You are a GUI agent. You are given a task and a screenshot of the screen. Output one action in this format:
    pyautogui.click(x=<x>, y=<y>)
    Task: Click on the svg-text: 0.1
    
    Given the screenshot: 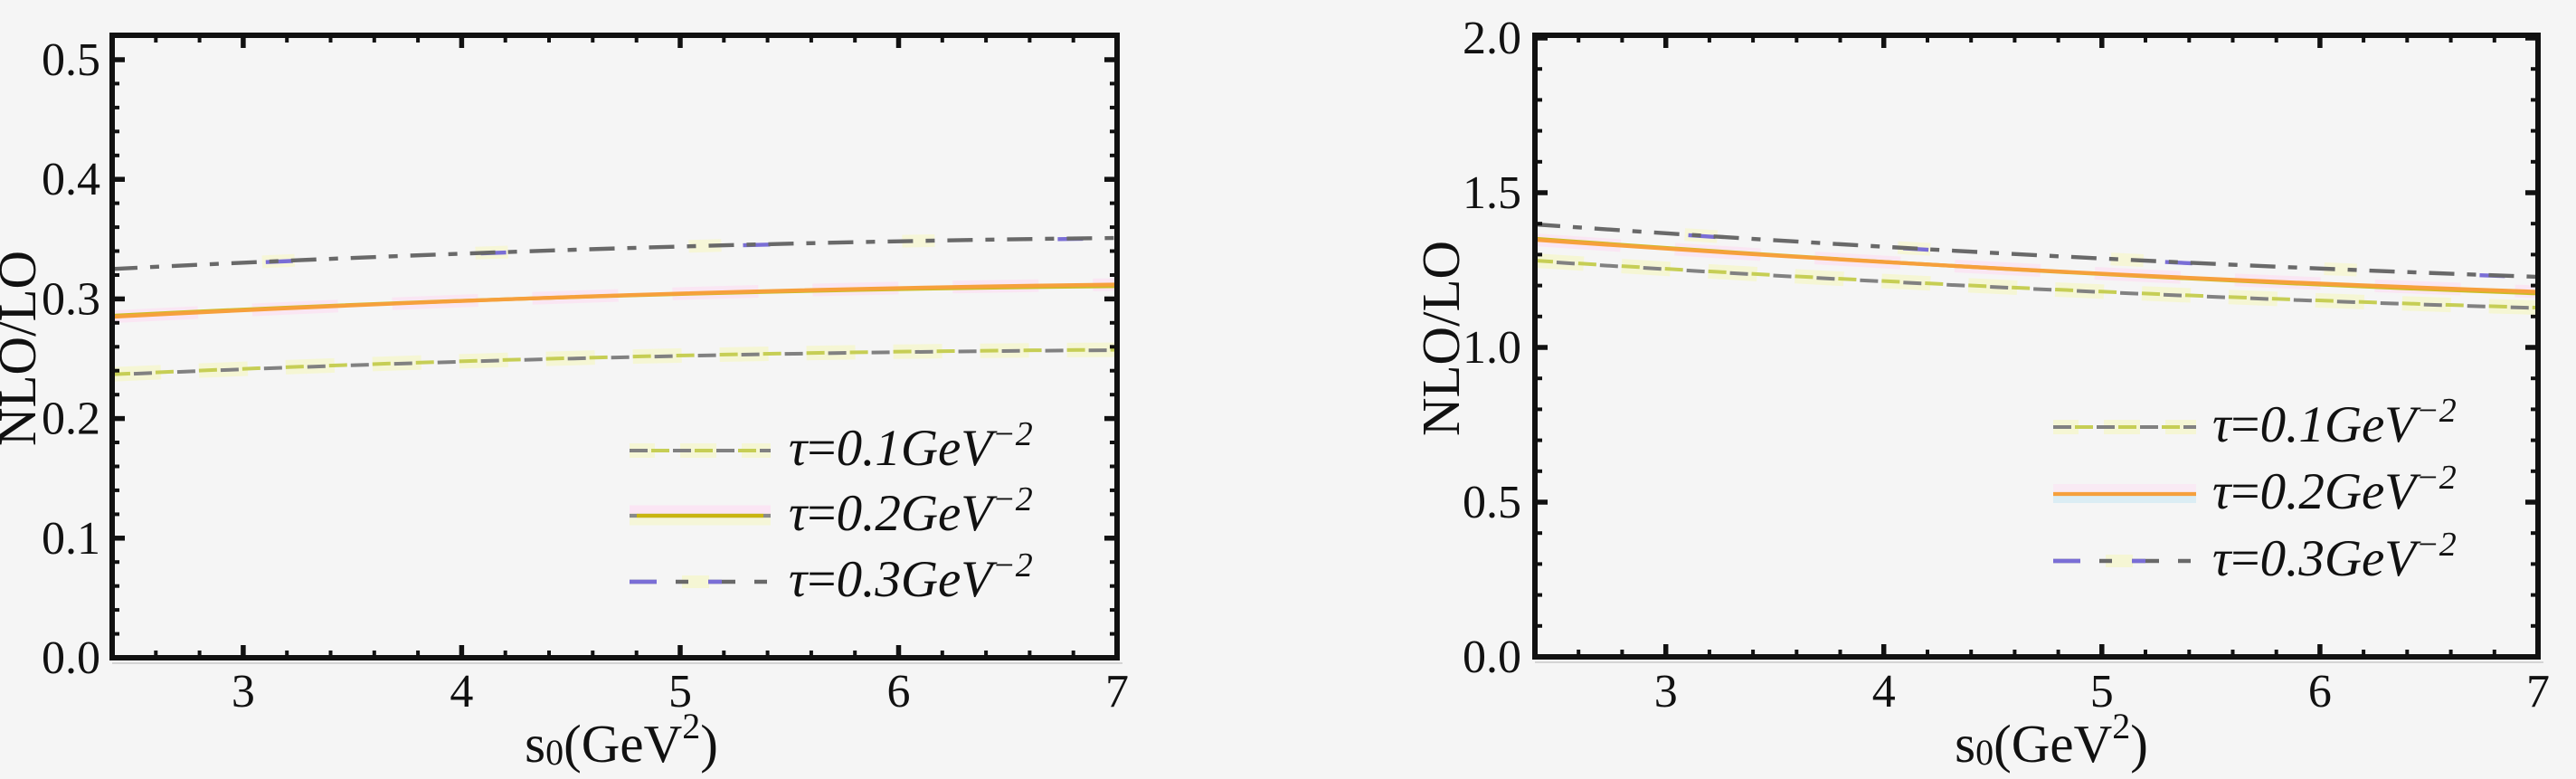 What is the action you would take?
    pyautogui.click(x=71, y=539)
    